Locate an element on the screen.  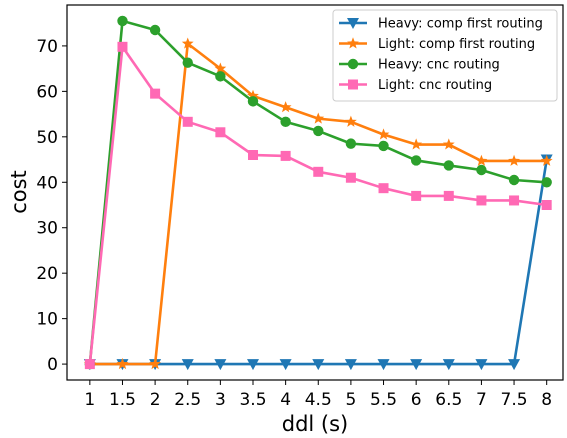
legend-item: Heavy: comp first routing is located at coordinates (441, 24).